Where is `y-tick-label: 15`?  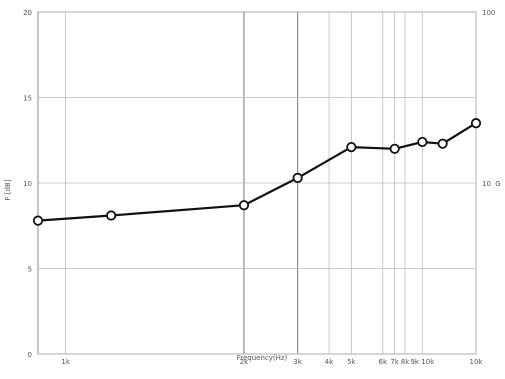
y-tick-label: 15 is located at coordinates (27, 99).